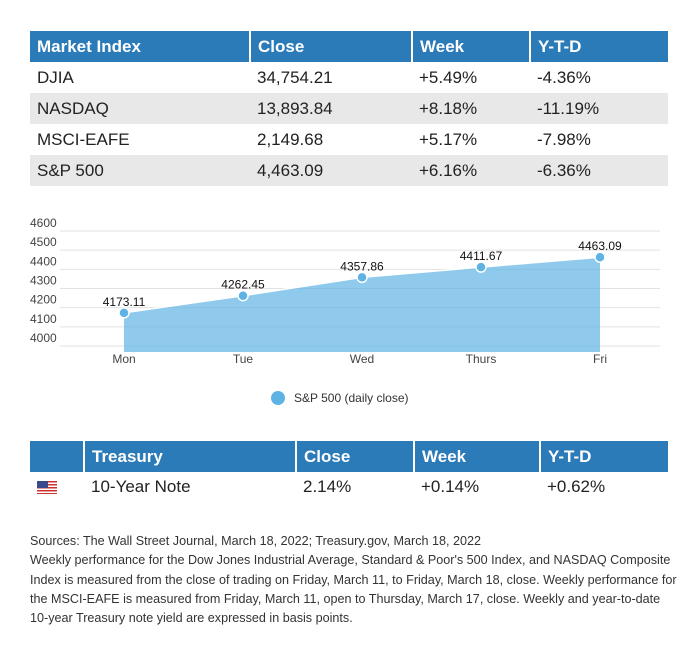  Describe the element at coordinates (481, 256) in the screenshot. I see `data-label: 4411.67` at that location.